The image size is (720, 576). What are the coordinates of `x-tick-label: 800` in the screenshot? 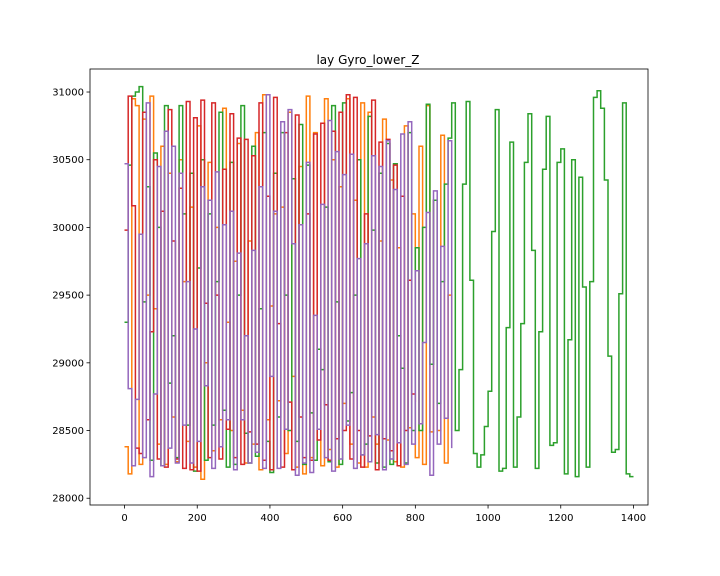 It's located at (415, 518).